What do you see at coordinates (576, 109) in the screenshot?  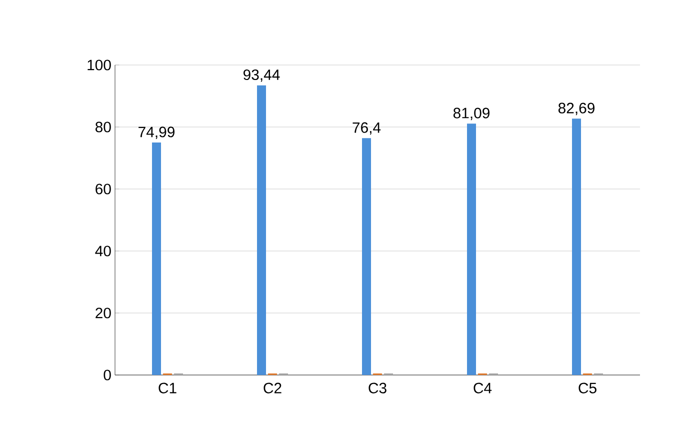 I see `data-label: 82,69` at bounding box center [576, 109].